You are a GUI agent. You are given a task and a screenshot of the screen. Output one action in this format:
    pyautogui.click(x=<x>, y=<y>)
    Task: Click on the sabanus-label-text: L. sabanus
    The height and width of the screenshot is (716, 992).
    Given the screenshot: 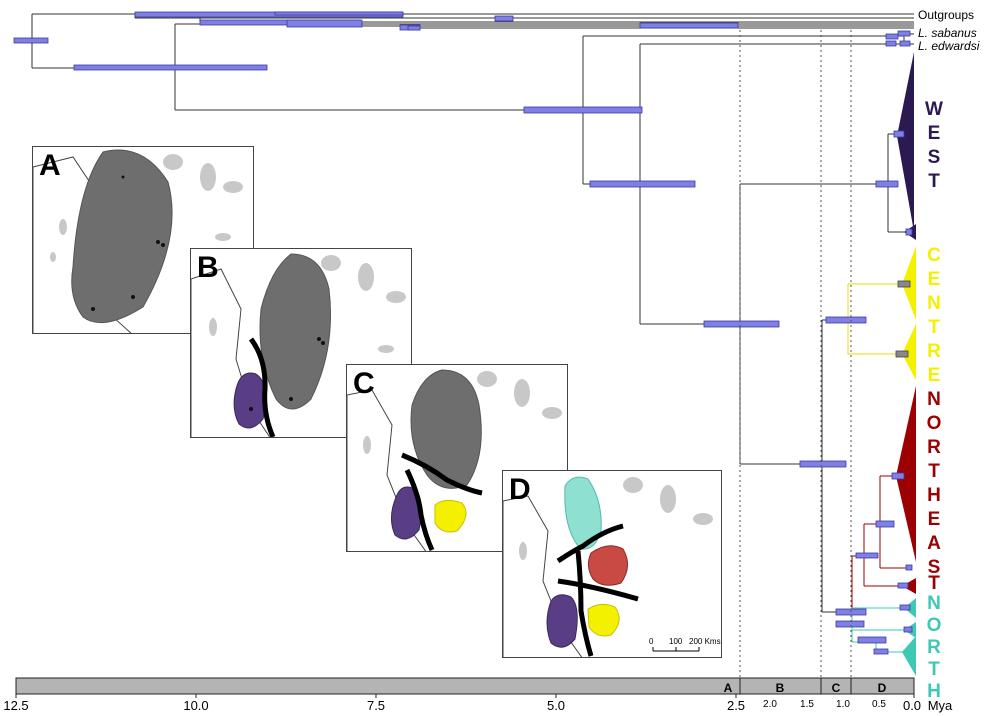 What is the action you would take?
    pyautogui.click(x=947, y=33)
    